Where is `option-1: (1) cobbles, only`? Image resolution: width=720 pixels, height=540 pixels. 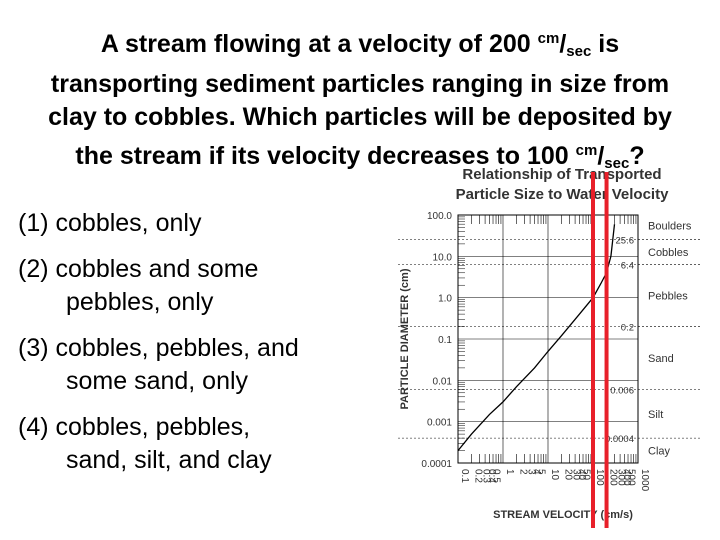 option-1: (1) cobbles, only is located at coordinates (198, 223).